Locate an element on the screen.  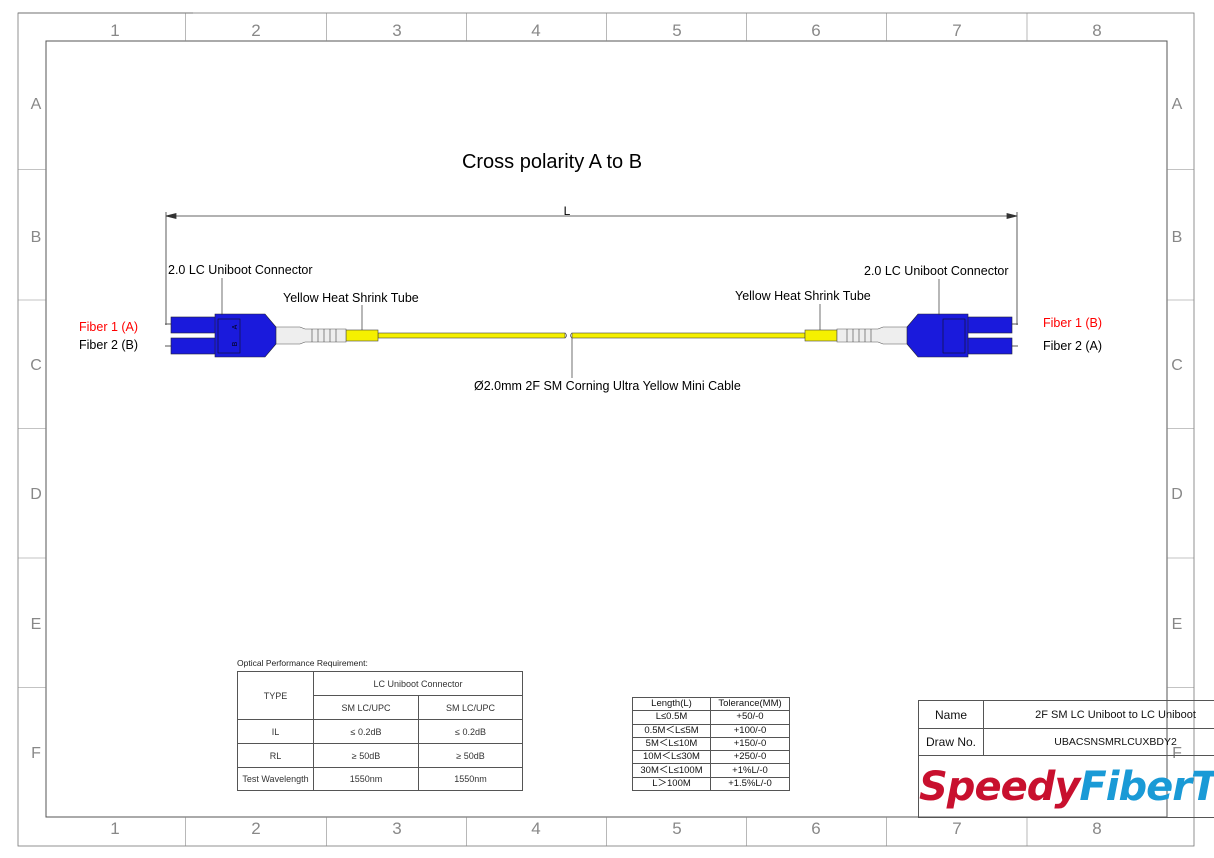
cable-right-segment is located at coordinates (688, 335).